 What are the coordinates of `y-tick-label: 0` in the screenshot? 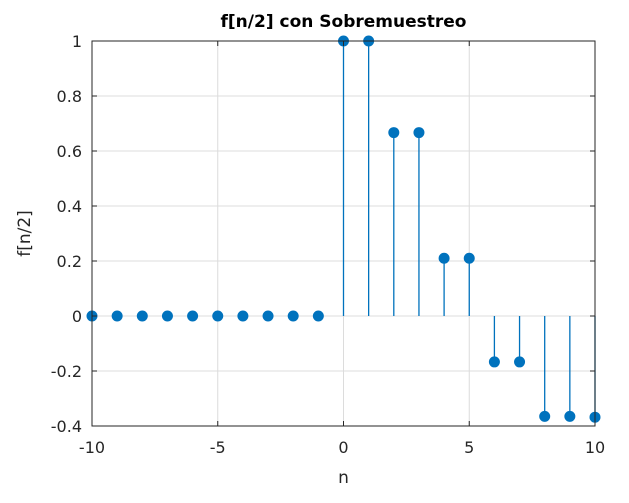 It's located at (77, 316).